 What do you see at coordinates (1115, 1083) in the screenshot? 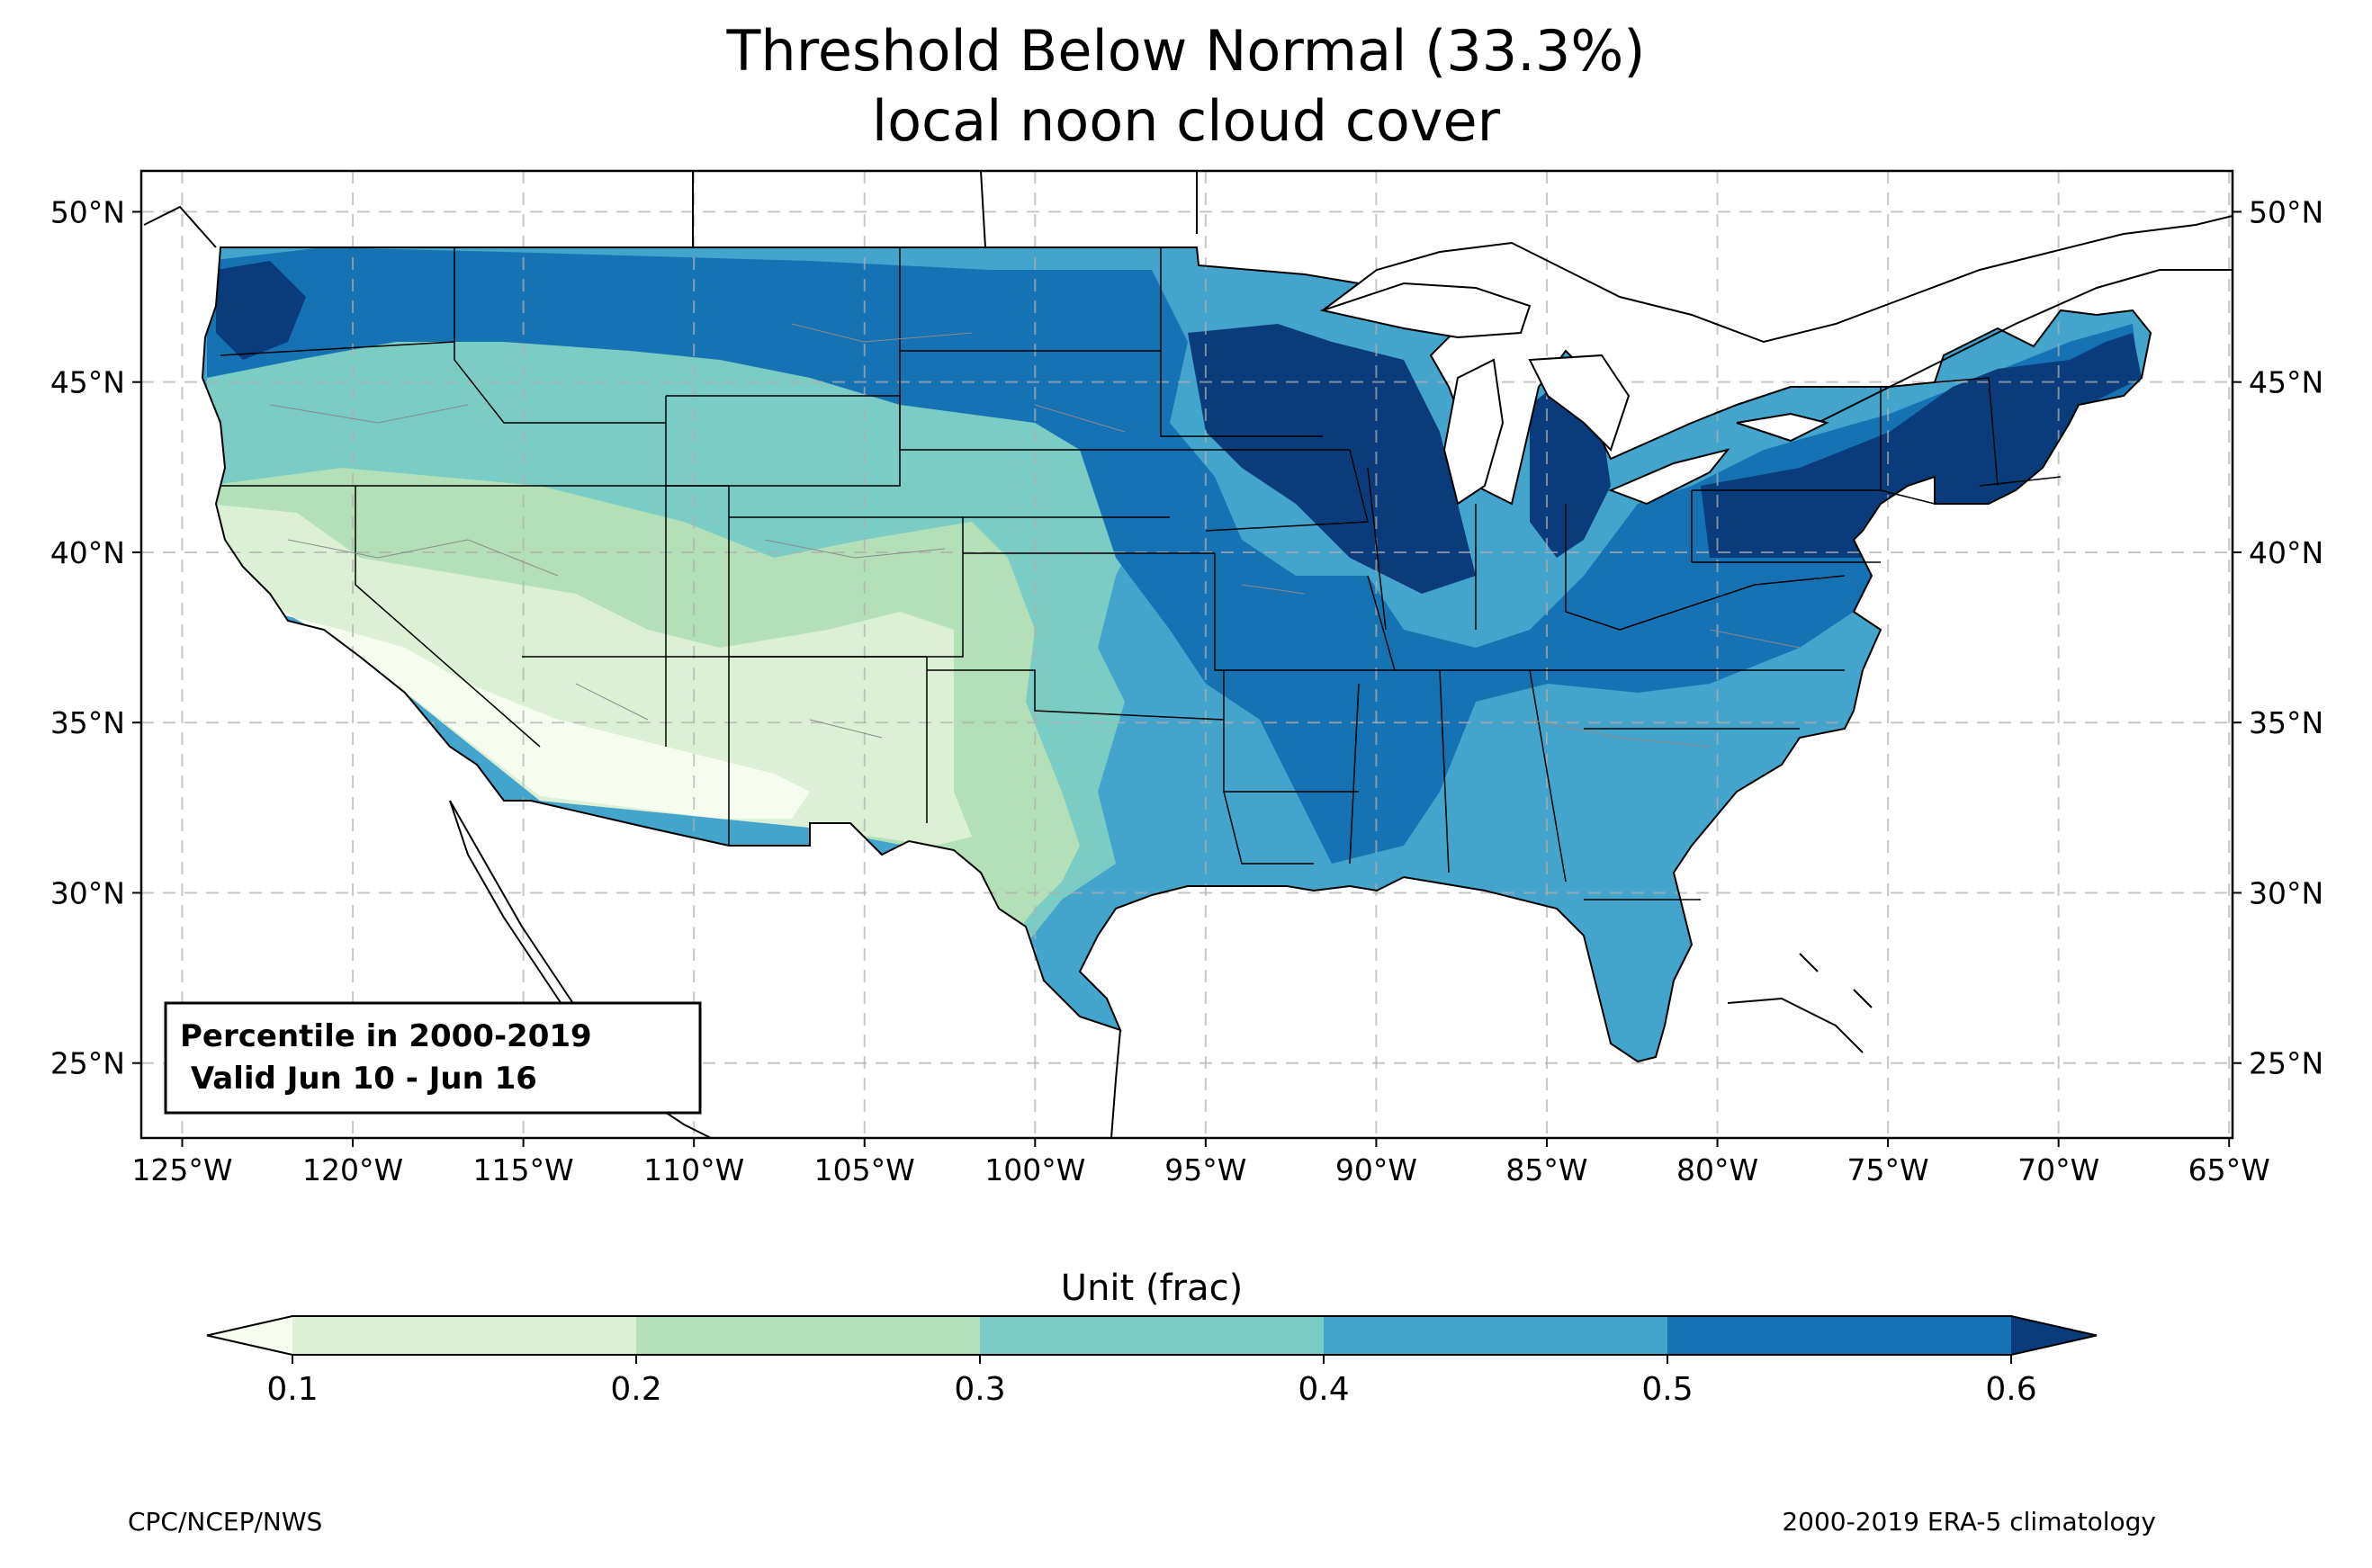
I see `mexico-gulf-coast` at bounding box center [1115, 1083].